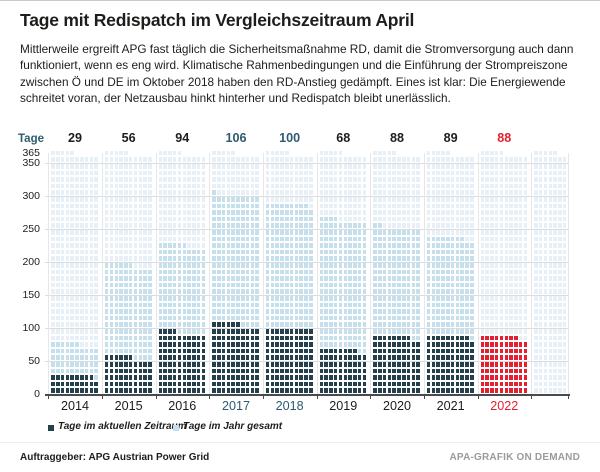  I want to click on column-separator, so click(568, 273).